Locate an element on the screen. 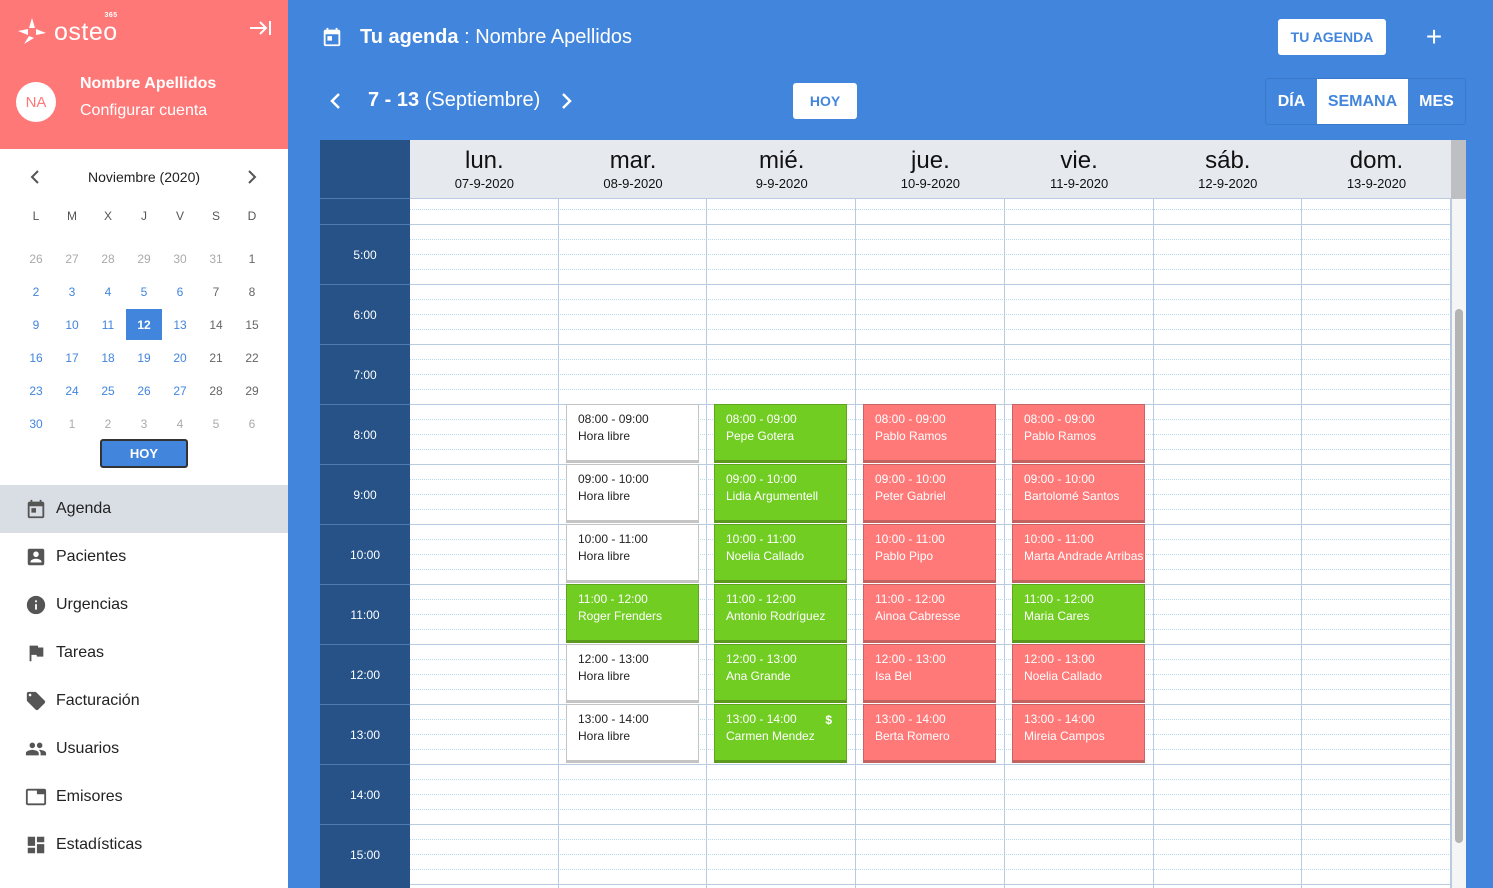 The height and width of the screenshot is (888, 1493). appointment: 13:00 - 14:00 Mireia Campos is located at coordinates (1078, 733).